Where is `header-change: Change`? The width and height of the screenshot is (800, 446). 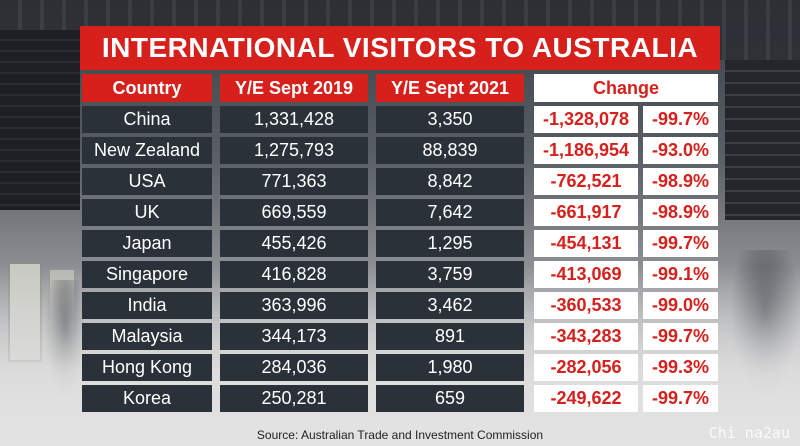 header-change: Change is located at coordinates (626, 88).